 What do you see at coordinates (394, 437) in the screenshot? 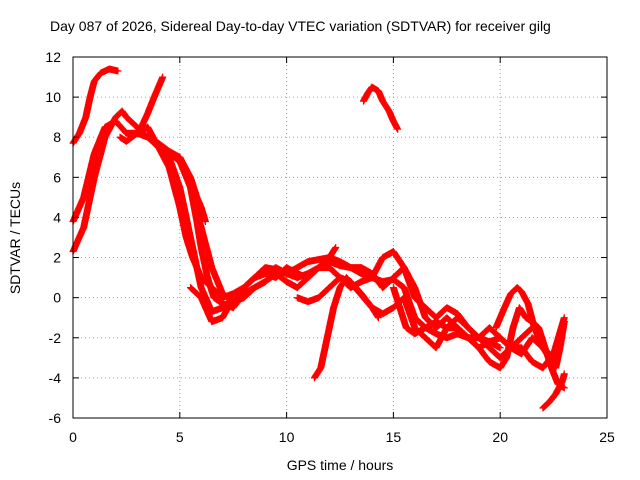
I see `x-tick-label: 15` at bounding box center [394, 437].